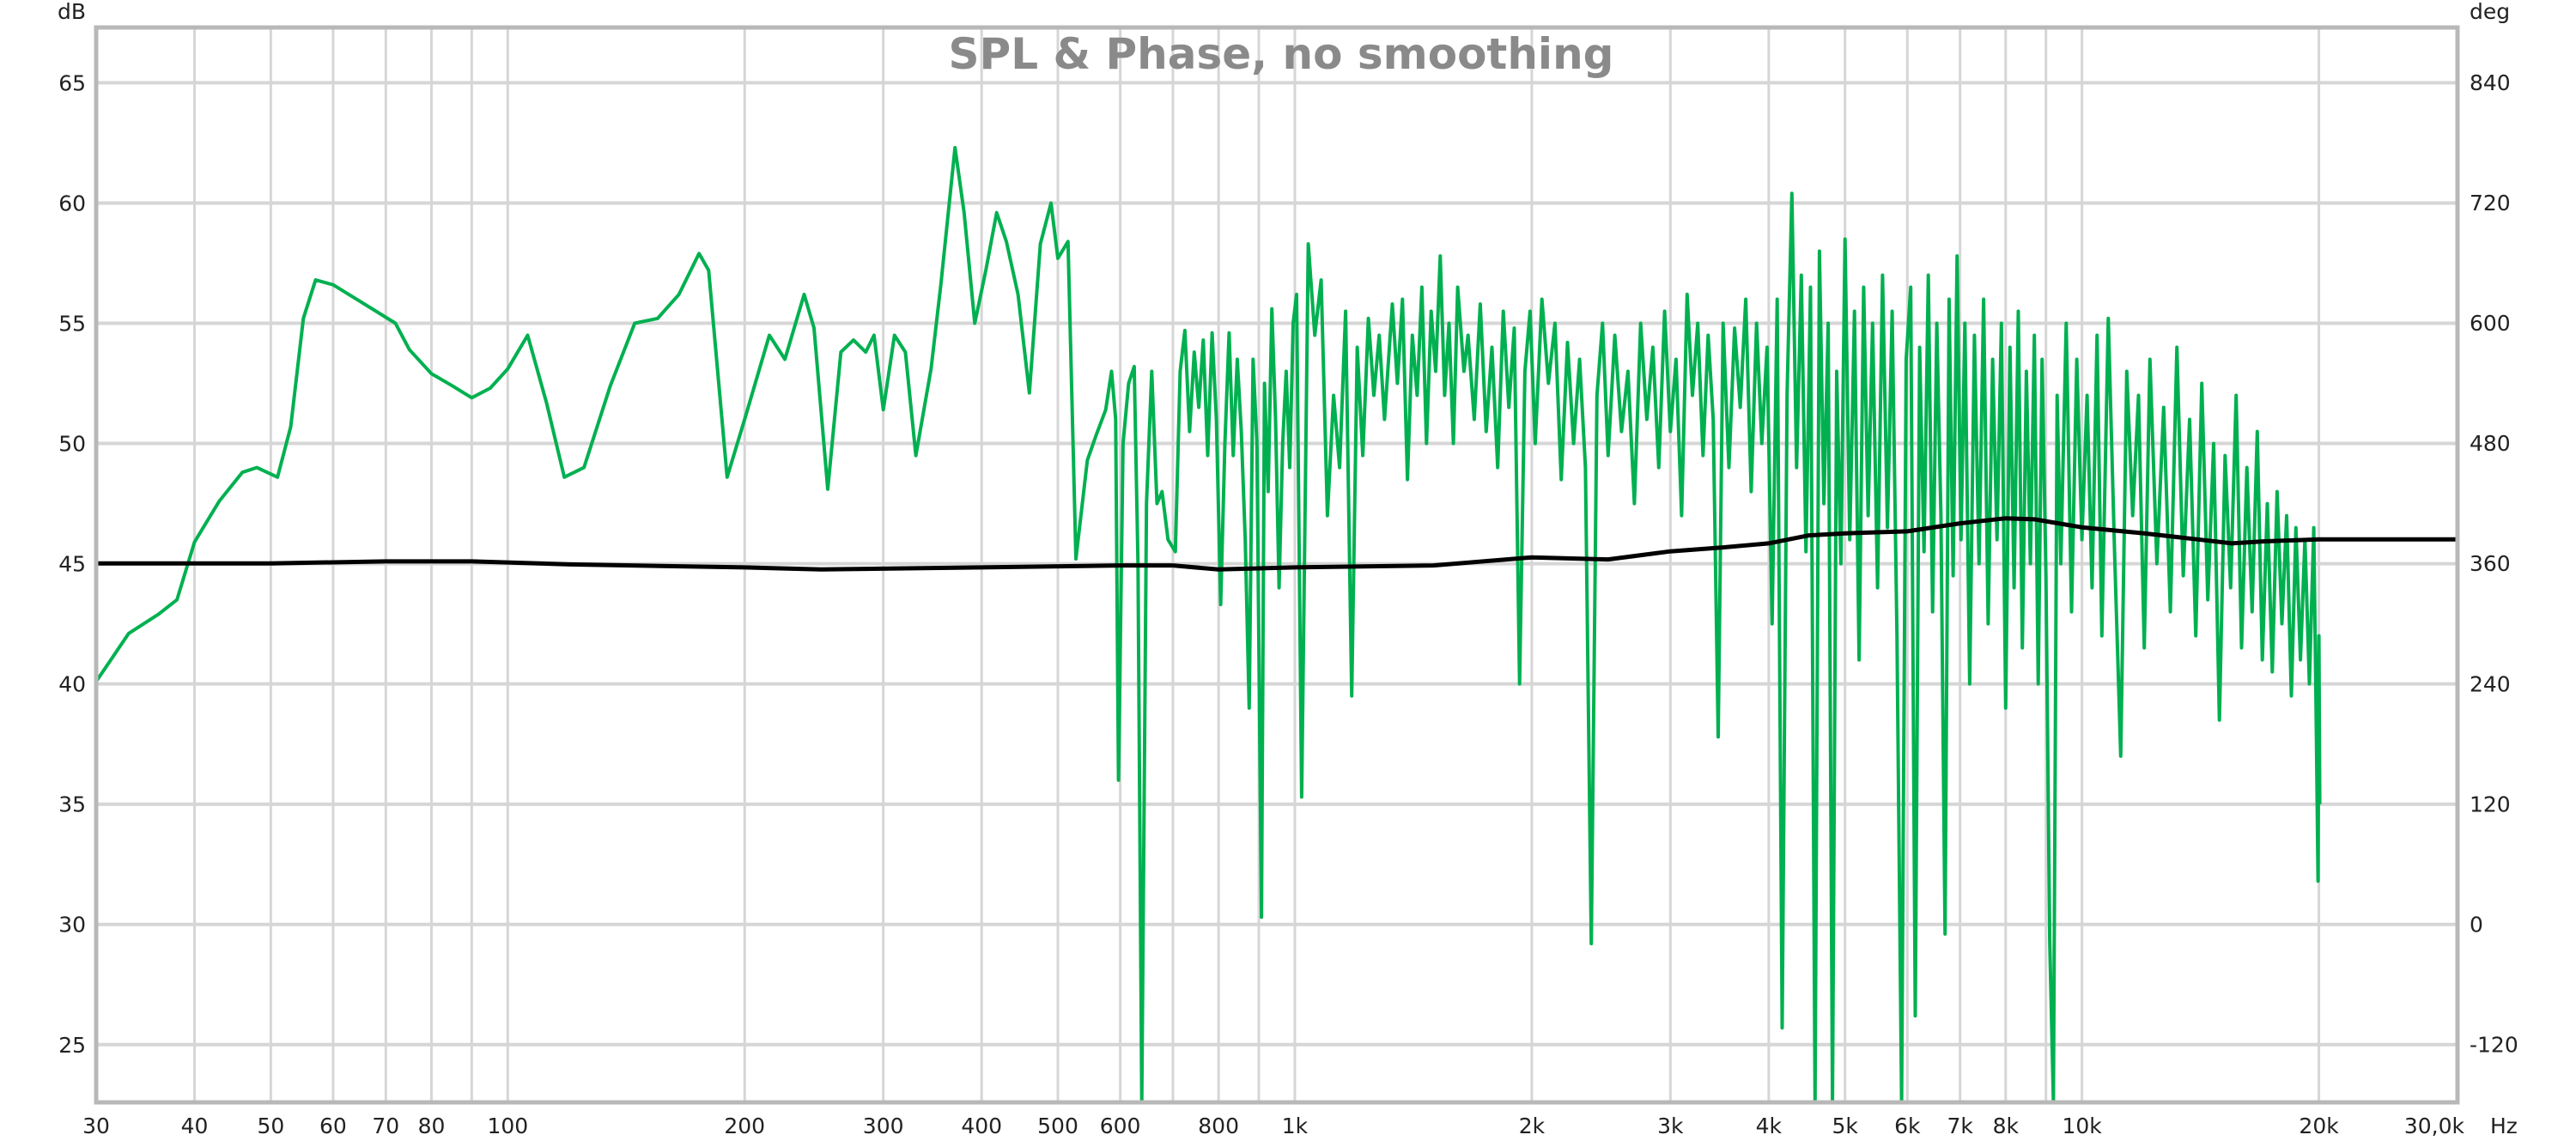 This screenshot has height=1147, width=2576. I want to click on x-tick-label: 80, so click(432, 1126).